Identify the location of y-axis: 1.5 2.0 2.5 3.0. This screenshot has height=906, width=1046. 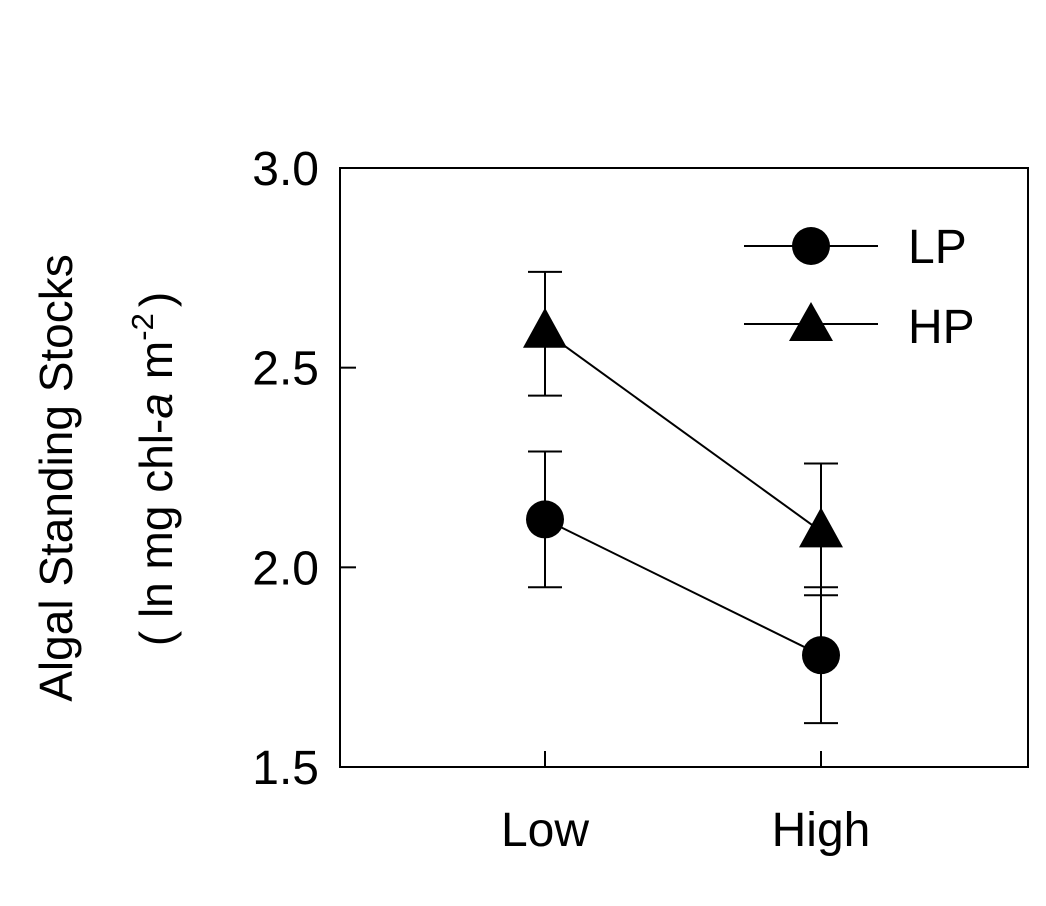
(304, 469).